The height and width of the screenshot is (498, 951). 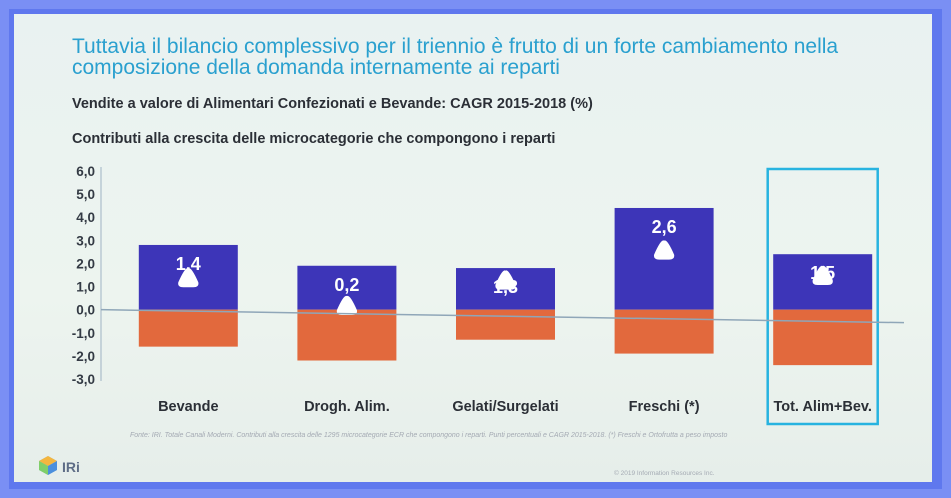 I want to click on y-tick-label: 6,0, so click(x=85, y=171).